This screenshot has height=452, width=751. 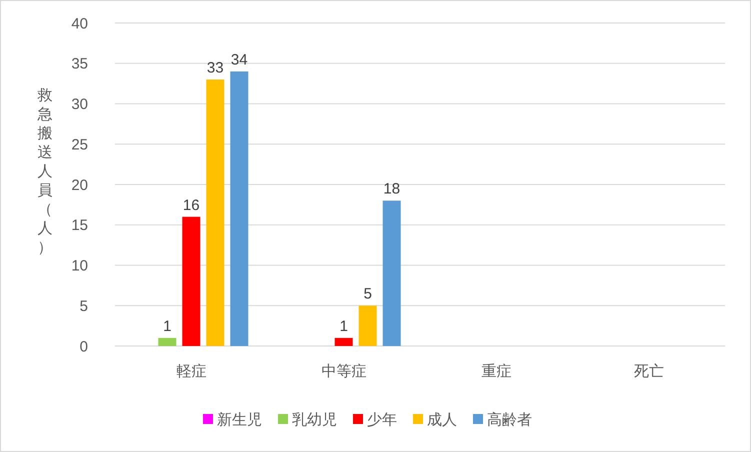 I want to click on data-label: 33, so click(x=215, y=68).